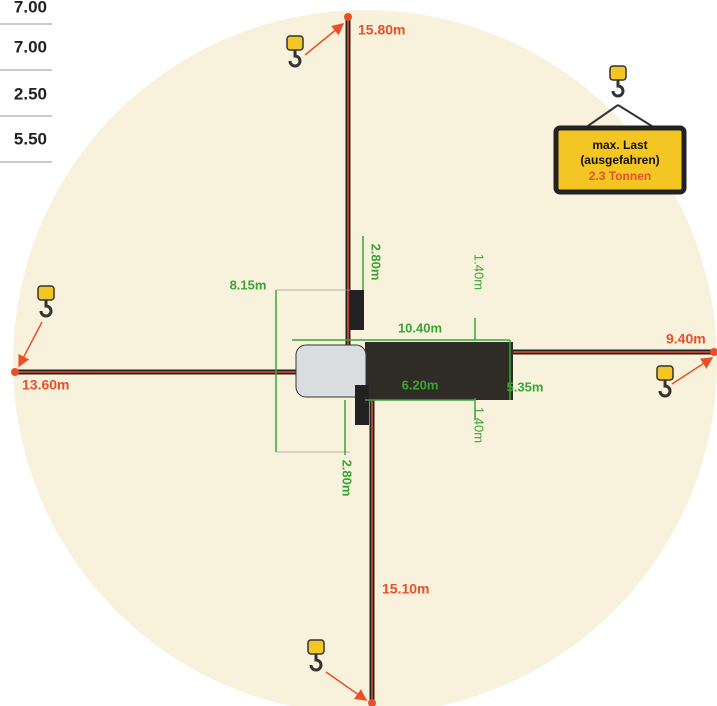  I want to click on boom-label: 15.10m, so click(405, 589).